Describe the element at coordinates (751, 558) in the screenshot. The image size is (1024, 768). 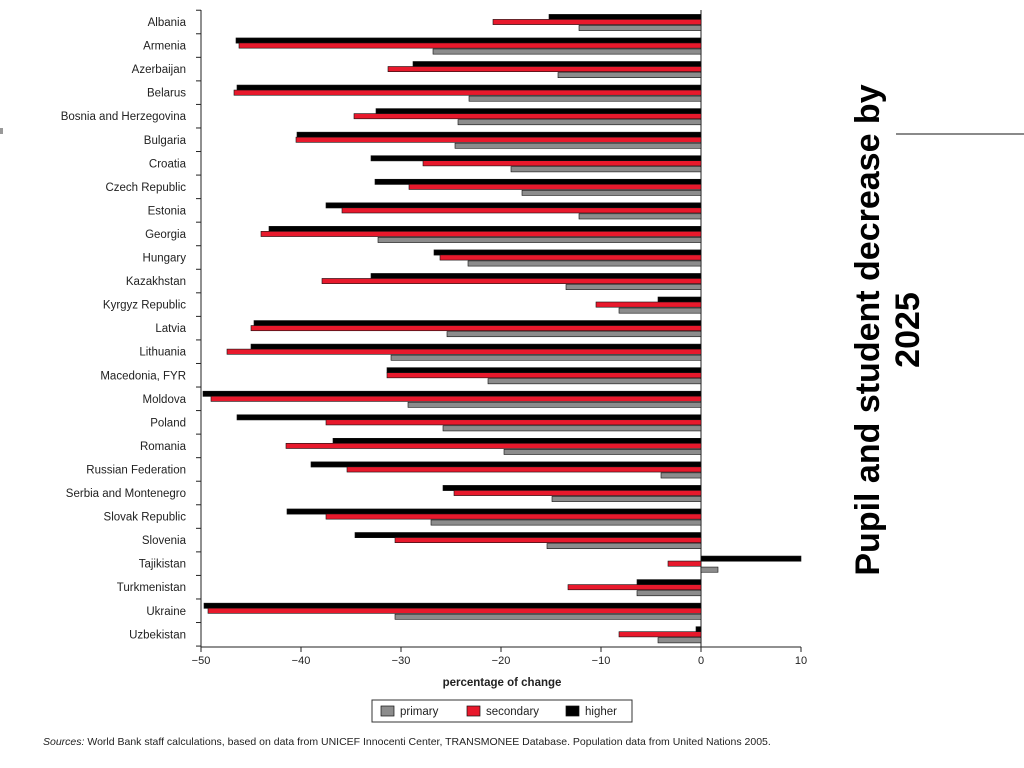
I see `bar-tajikistan-higher` at that location.